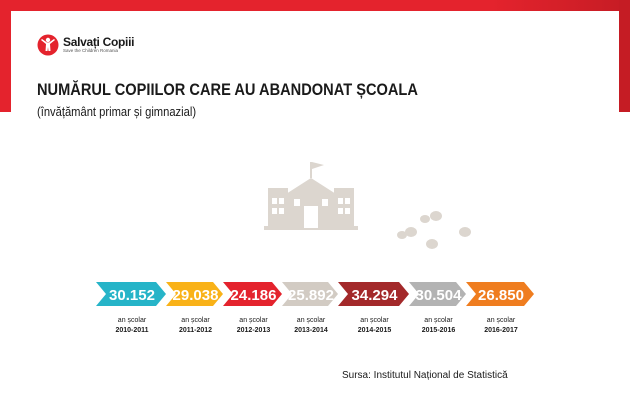 Image resolution: width=630 pixels, height=420 pixels. I want to click on year-label-2011-2012: 2011-2012, so click(195, 330).